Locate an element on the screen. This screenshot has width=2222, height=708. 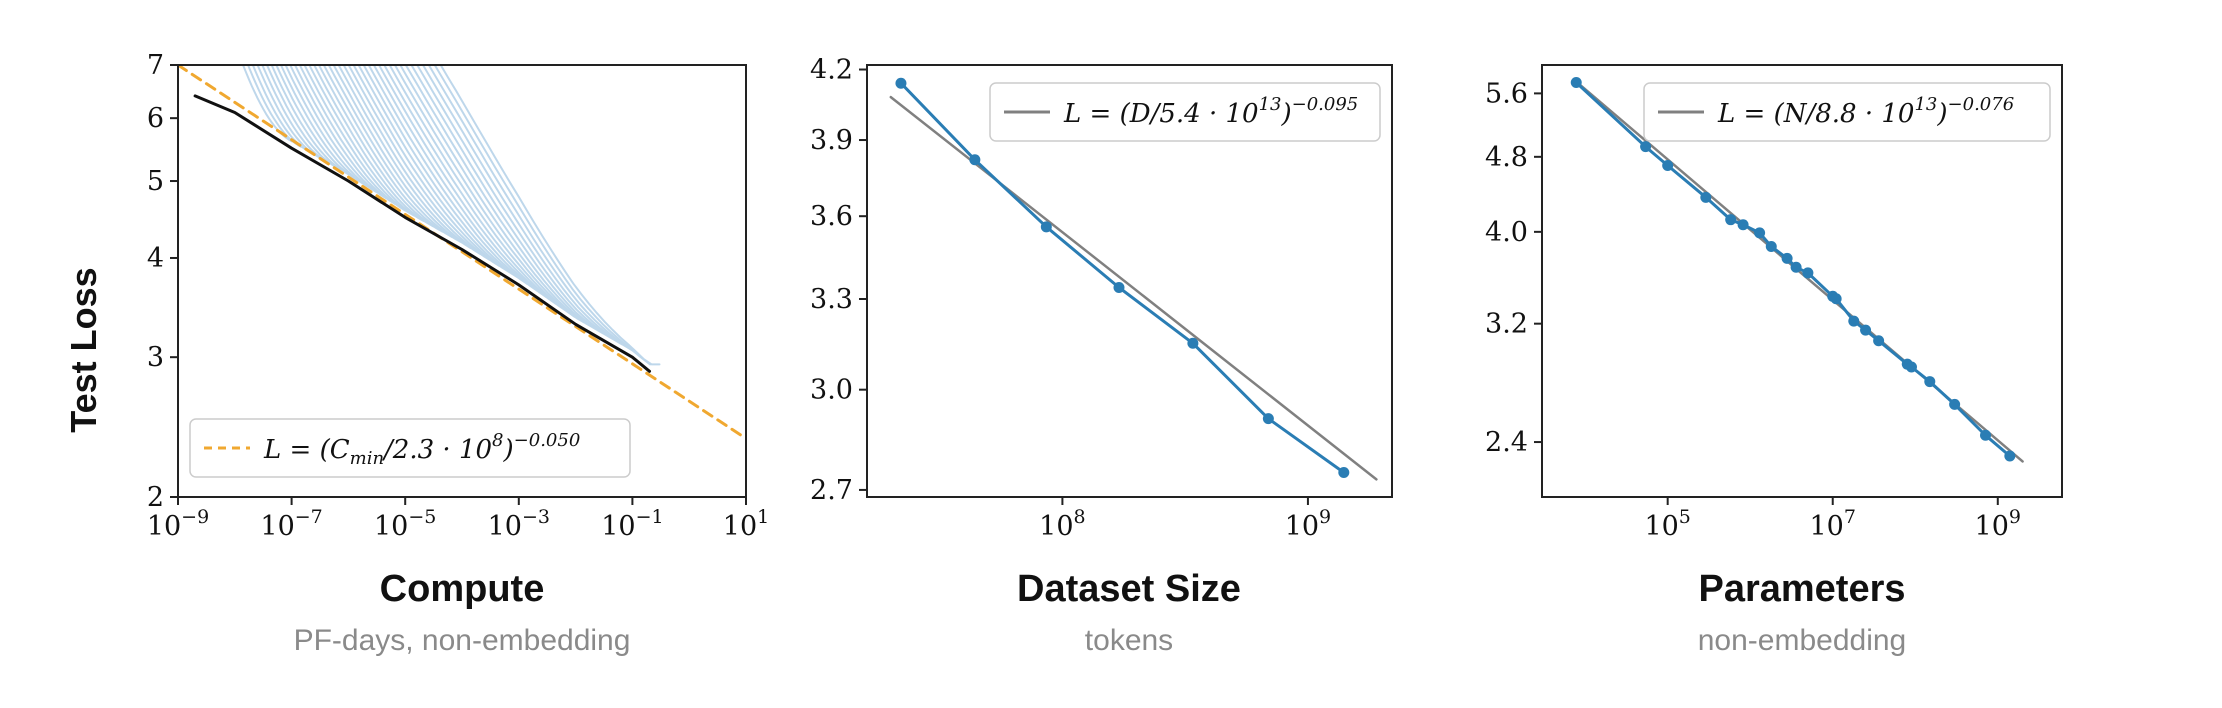
fit-line is located at coordinates (462, 252).